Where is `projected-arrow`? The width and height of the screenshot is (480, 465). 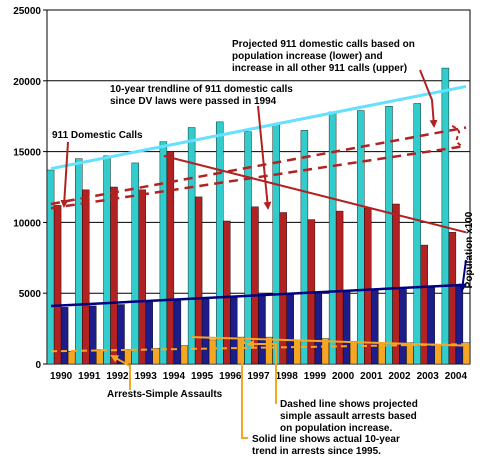 projected-arrow is located at coordinates (428, 98).